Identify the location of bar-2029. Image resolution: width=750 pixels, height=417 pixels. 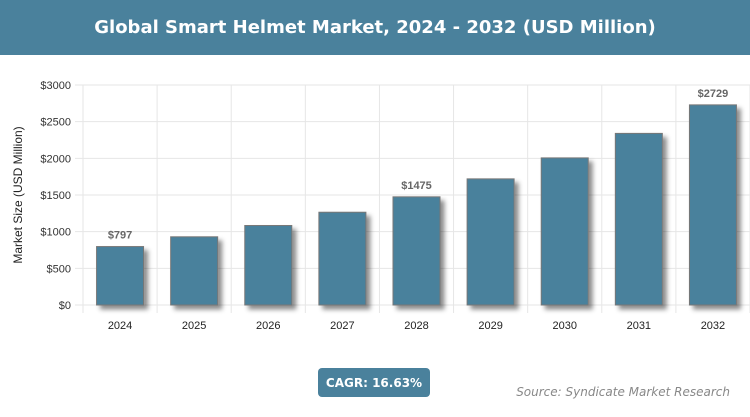
(490, 242).